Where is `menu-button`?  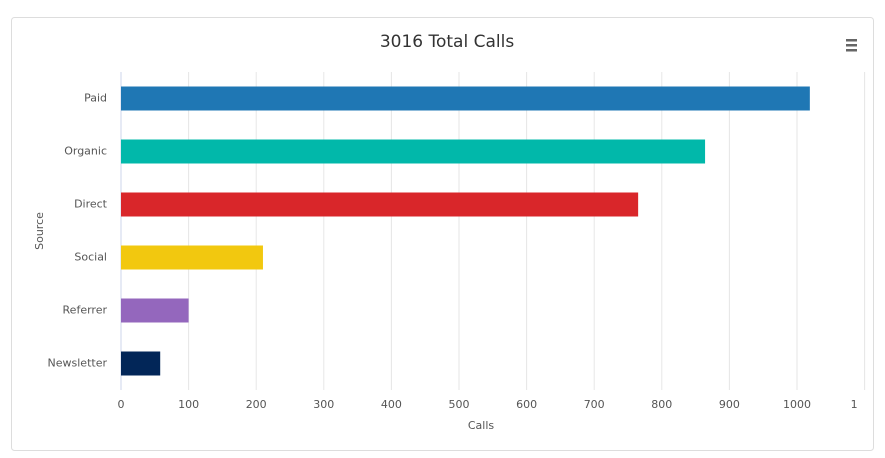 menu-button is located at coordinates (851, 45).